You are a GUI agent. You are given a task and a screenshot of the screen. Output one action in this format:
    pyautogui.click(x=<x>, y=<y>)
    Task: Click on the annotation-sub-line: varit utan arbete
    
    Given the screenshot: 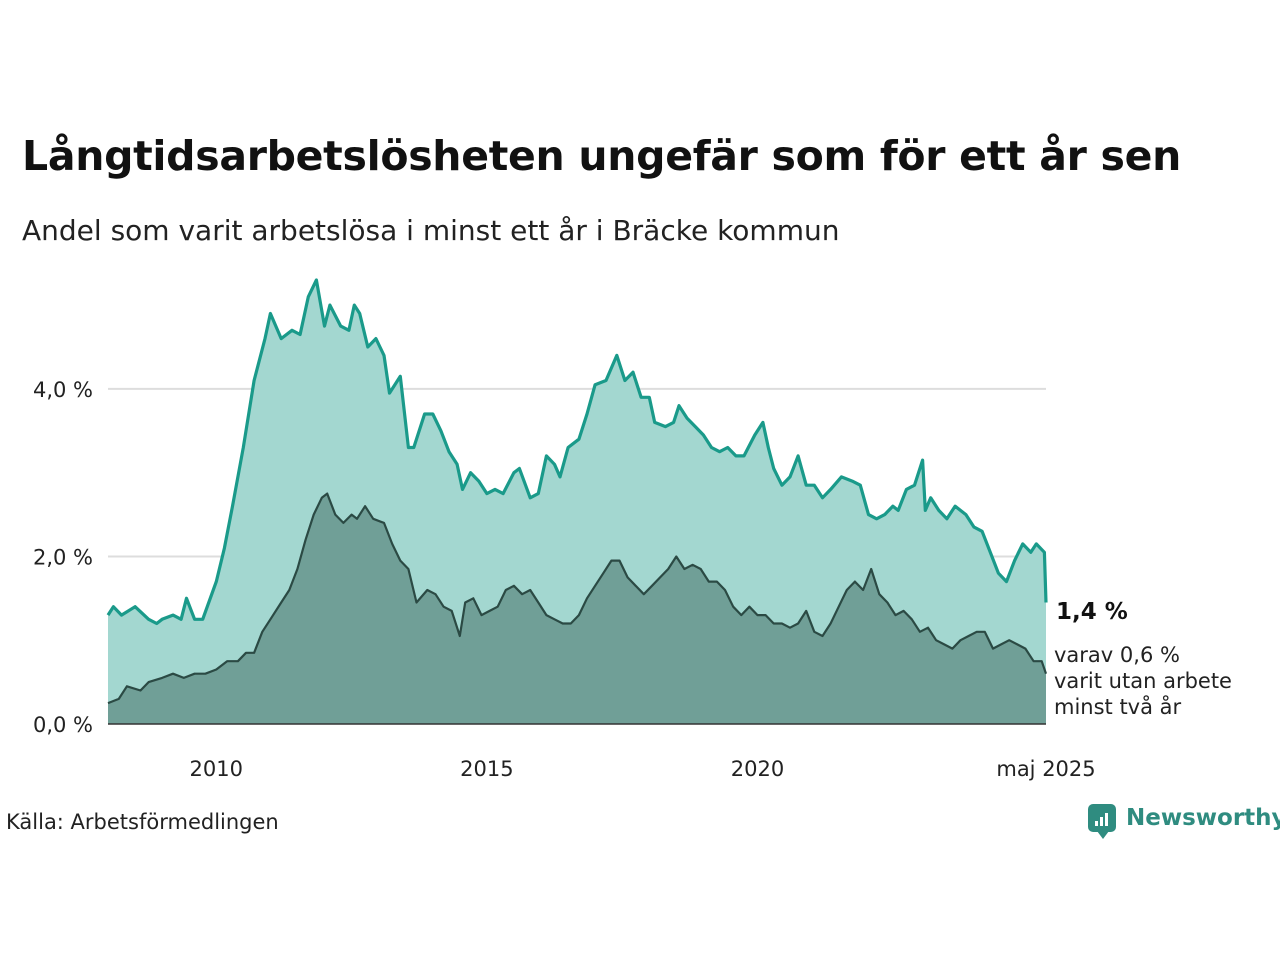 What is the action you would take?
    pyautogui.click(x=1143, y=681)
    